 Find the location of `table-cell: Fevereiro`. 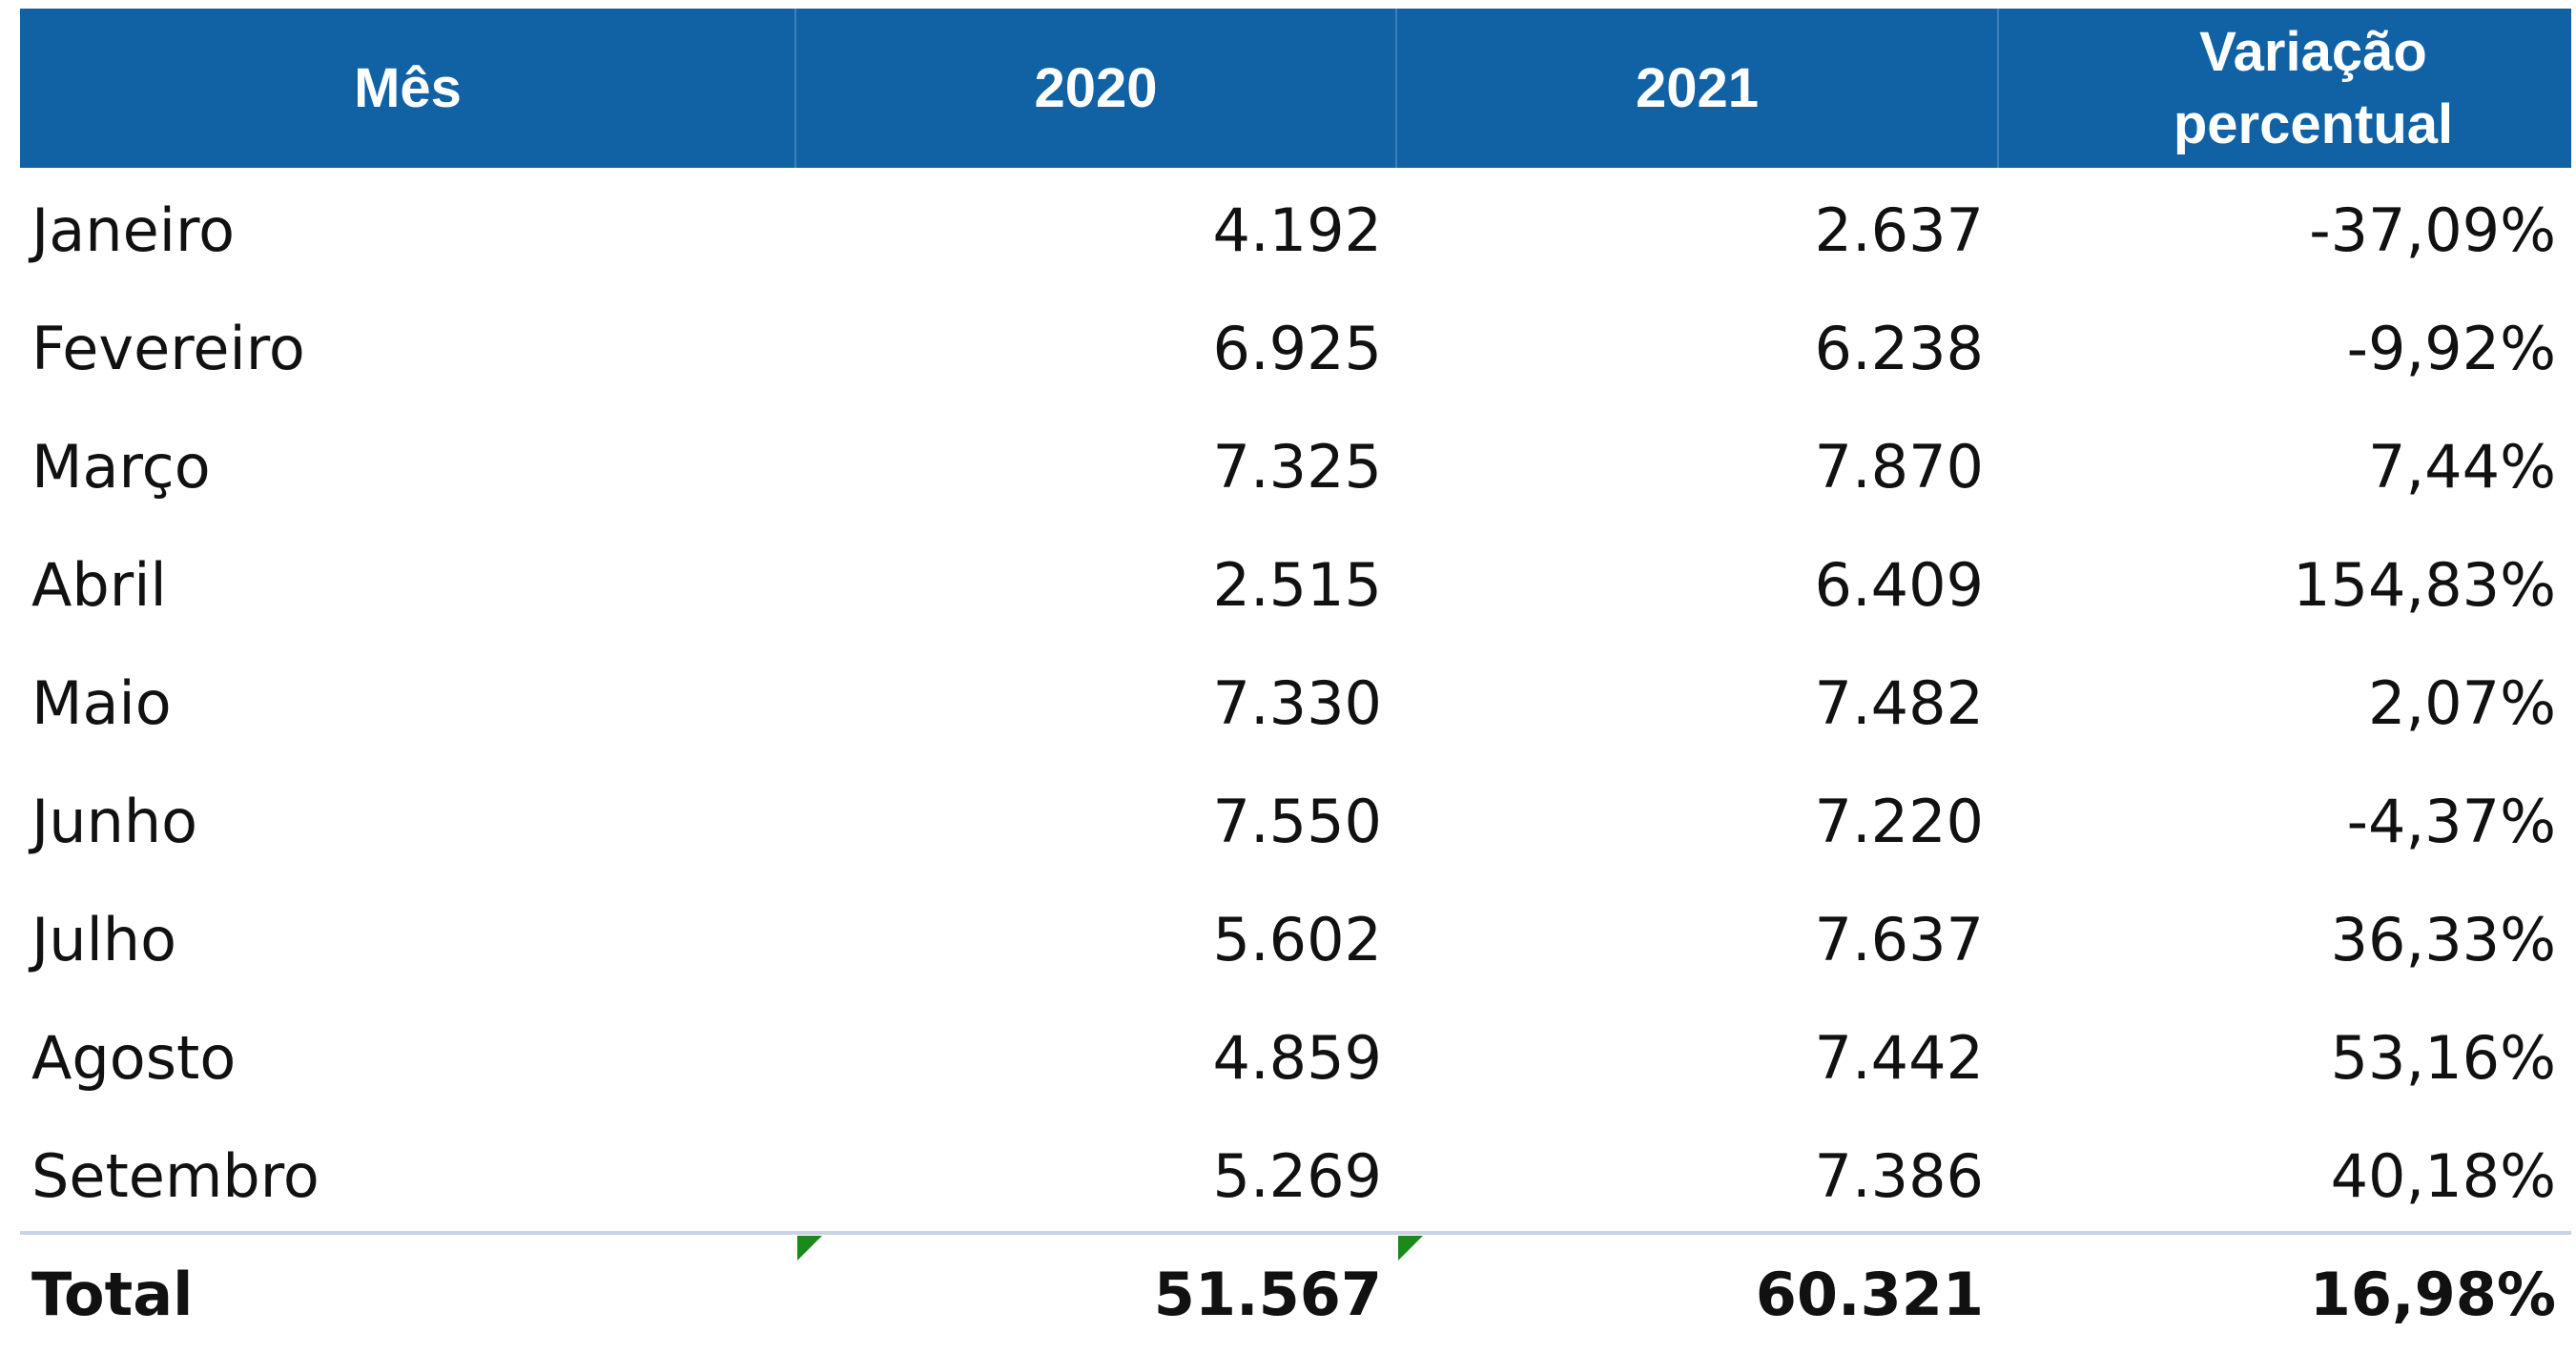

table-cell: Fevereiro is located at coordinates (168, 348).